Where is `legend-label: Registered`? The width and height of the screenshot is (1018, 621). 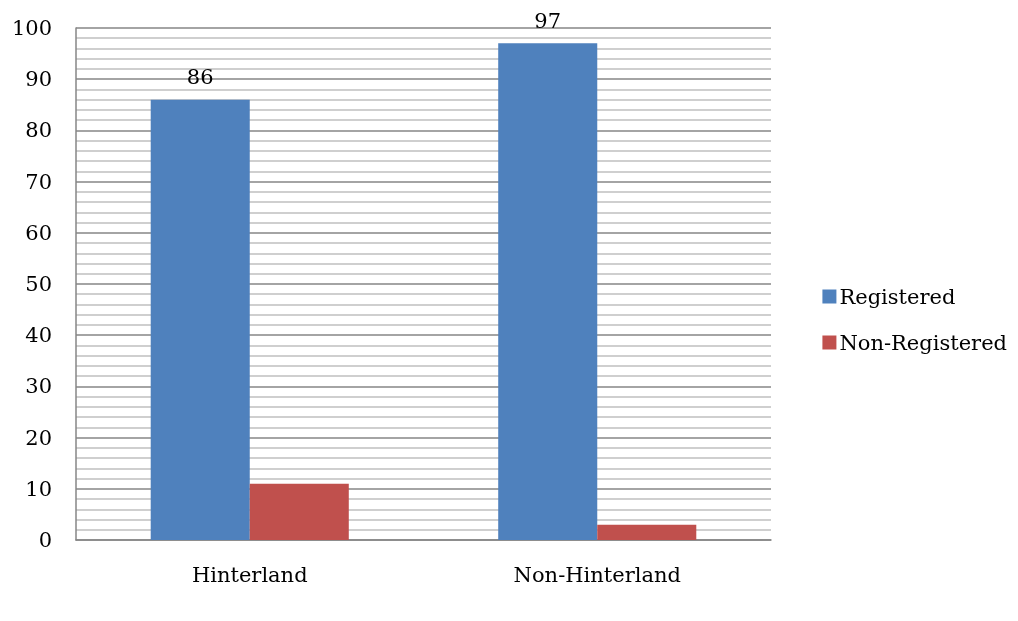 legend-label: Registered is located at coordinates (897, 296).